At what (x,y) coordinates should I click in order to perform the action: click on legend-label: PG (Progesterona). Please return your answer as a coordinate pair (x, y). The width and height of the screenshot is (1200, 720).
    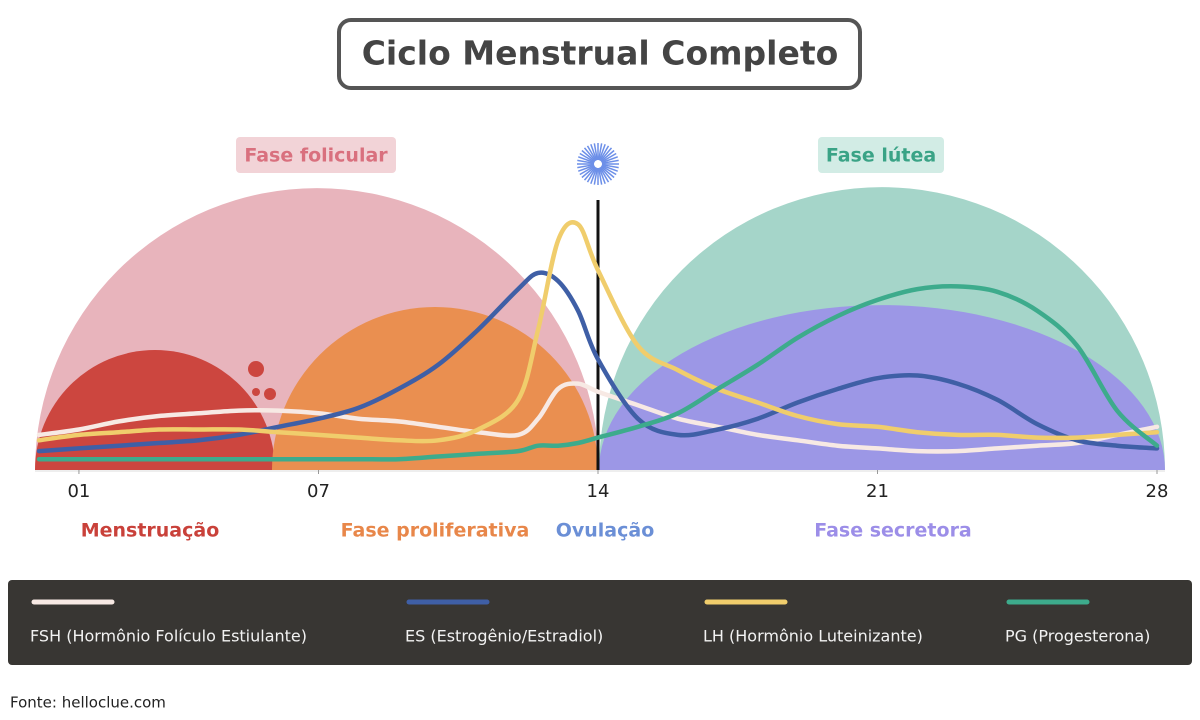
    Looking at the image, I should click on (1077, 636).